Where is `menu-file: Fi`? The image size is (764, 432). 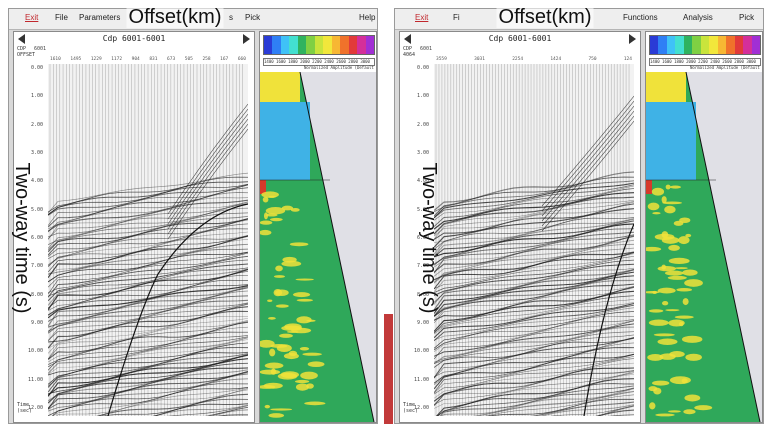 menu-file: Fi is located at coordinates (456, 17).